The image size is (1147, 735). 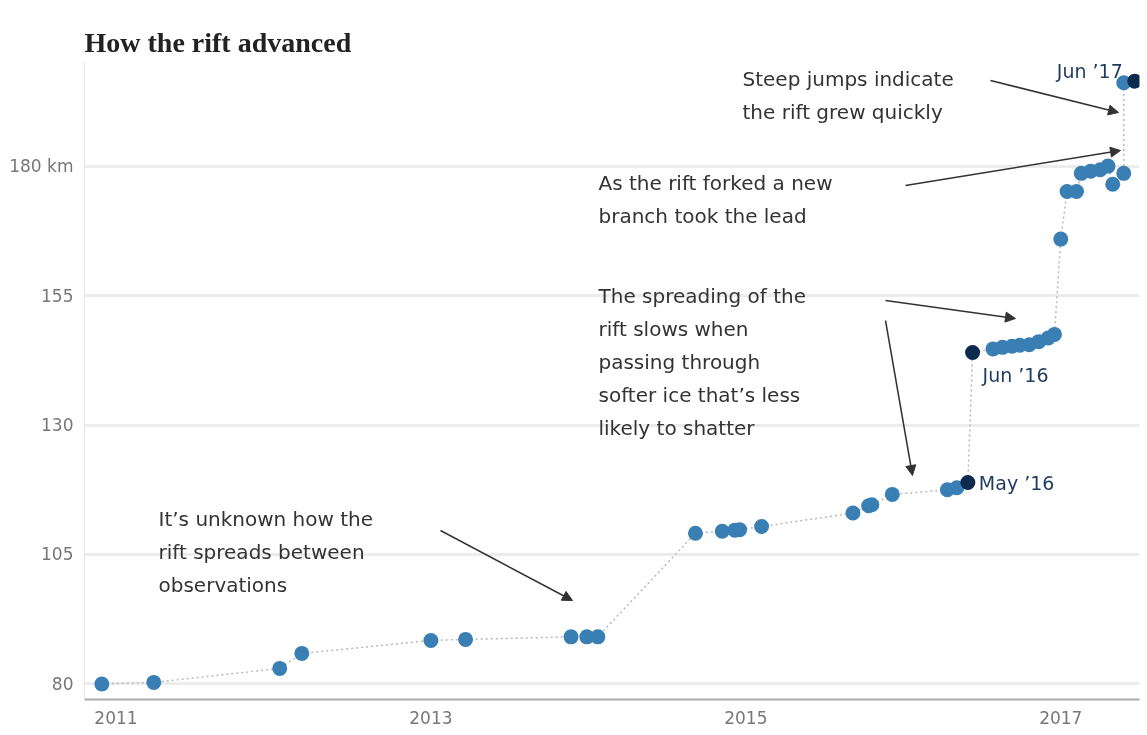 I want to click on annotation: Steep jumps indicate the rift grew quickly, so click(x=848, y=95).